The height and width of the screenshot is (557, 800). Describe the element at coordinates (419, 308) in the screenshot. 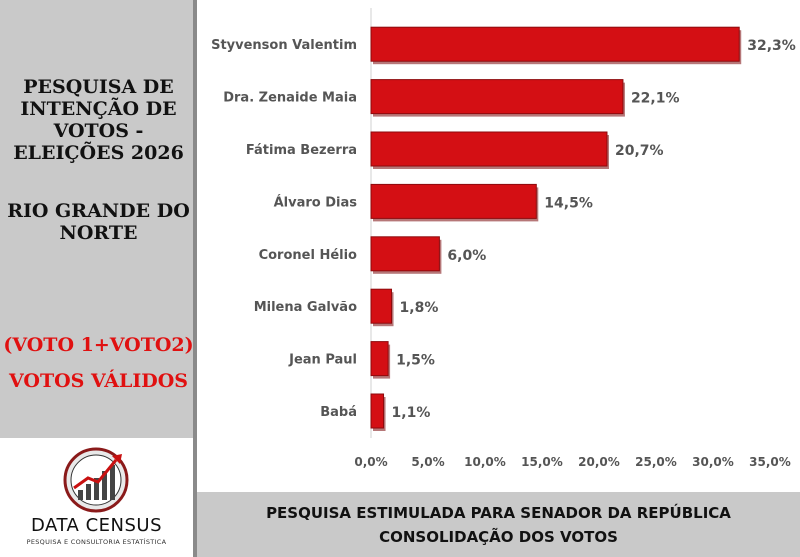

I see `data-label: 1,8%` at that location.